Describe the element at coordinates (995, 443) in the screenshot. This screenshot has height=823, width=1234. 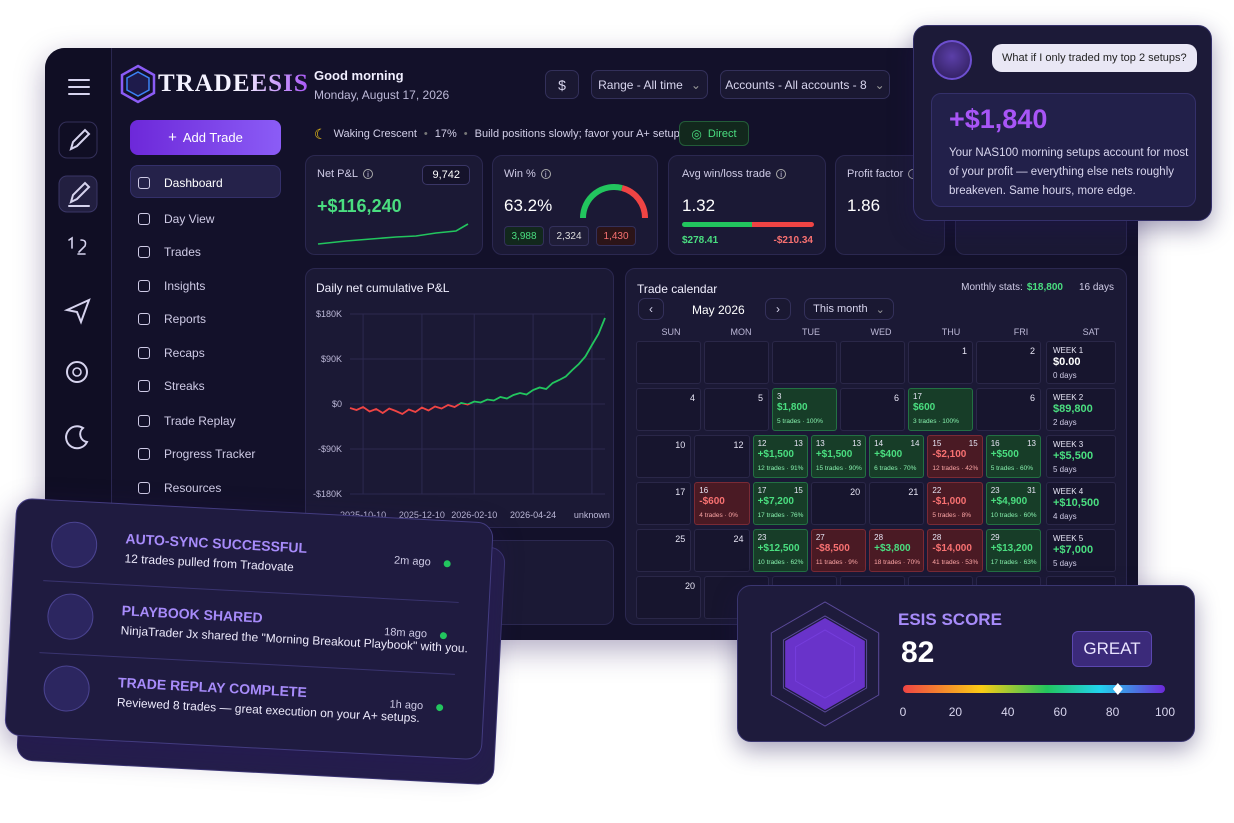
I see `day-date: 16` at that location.